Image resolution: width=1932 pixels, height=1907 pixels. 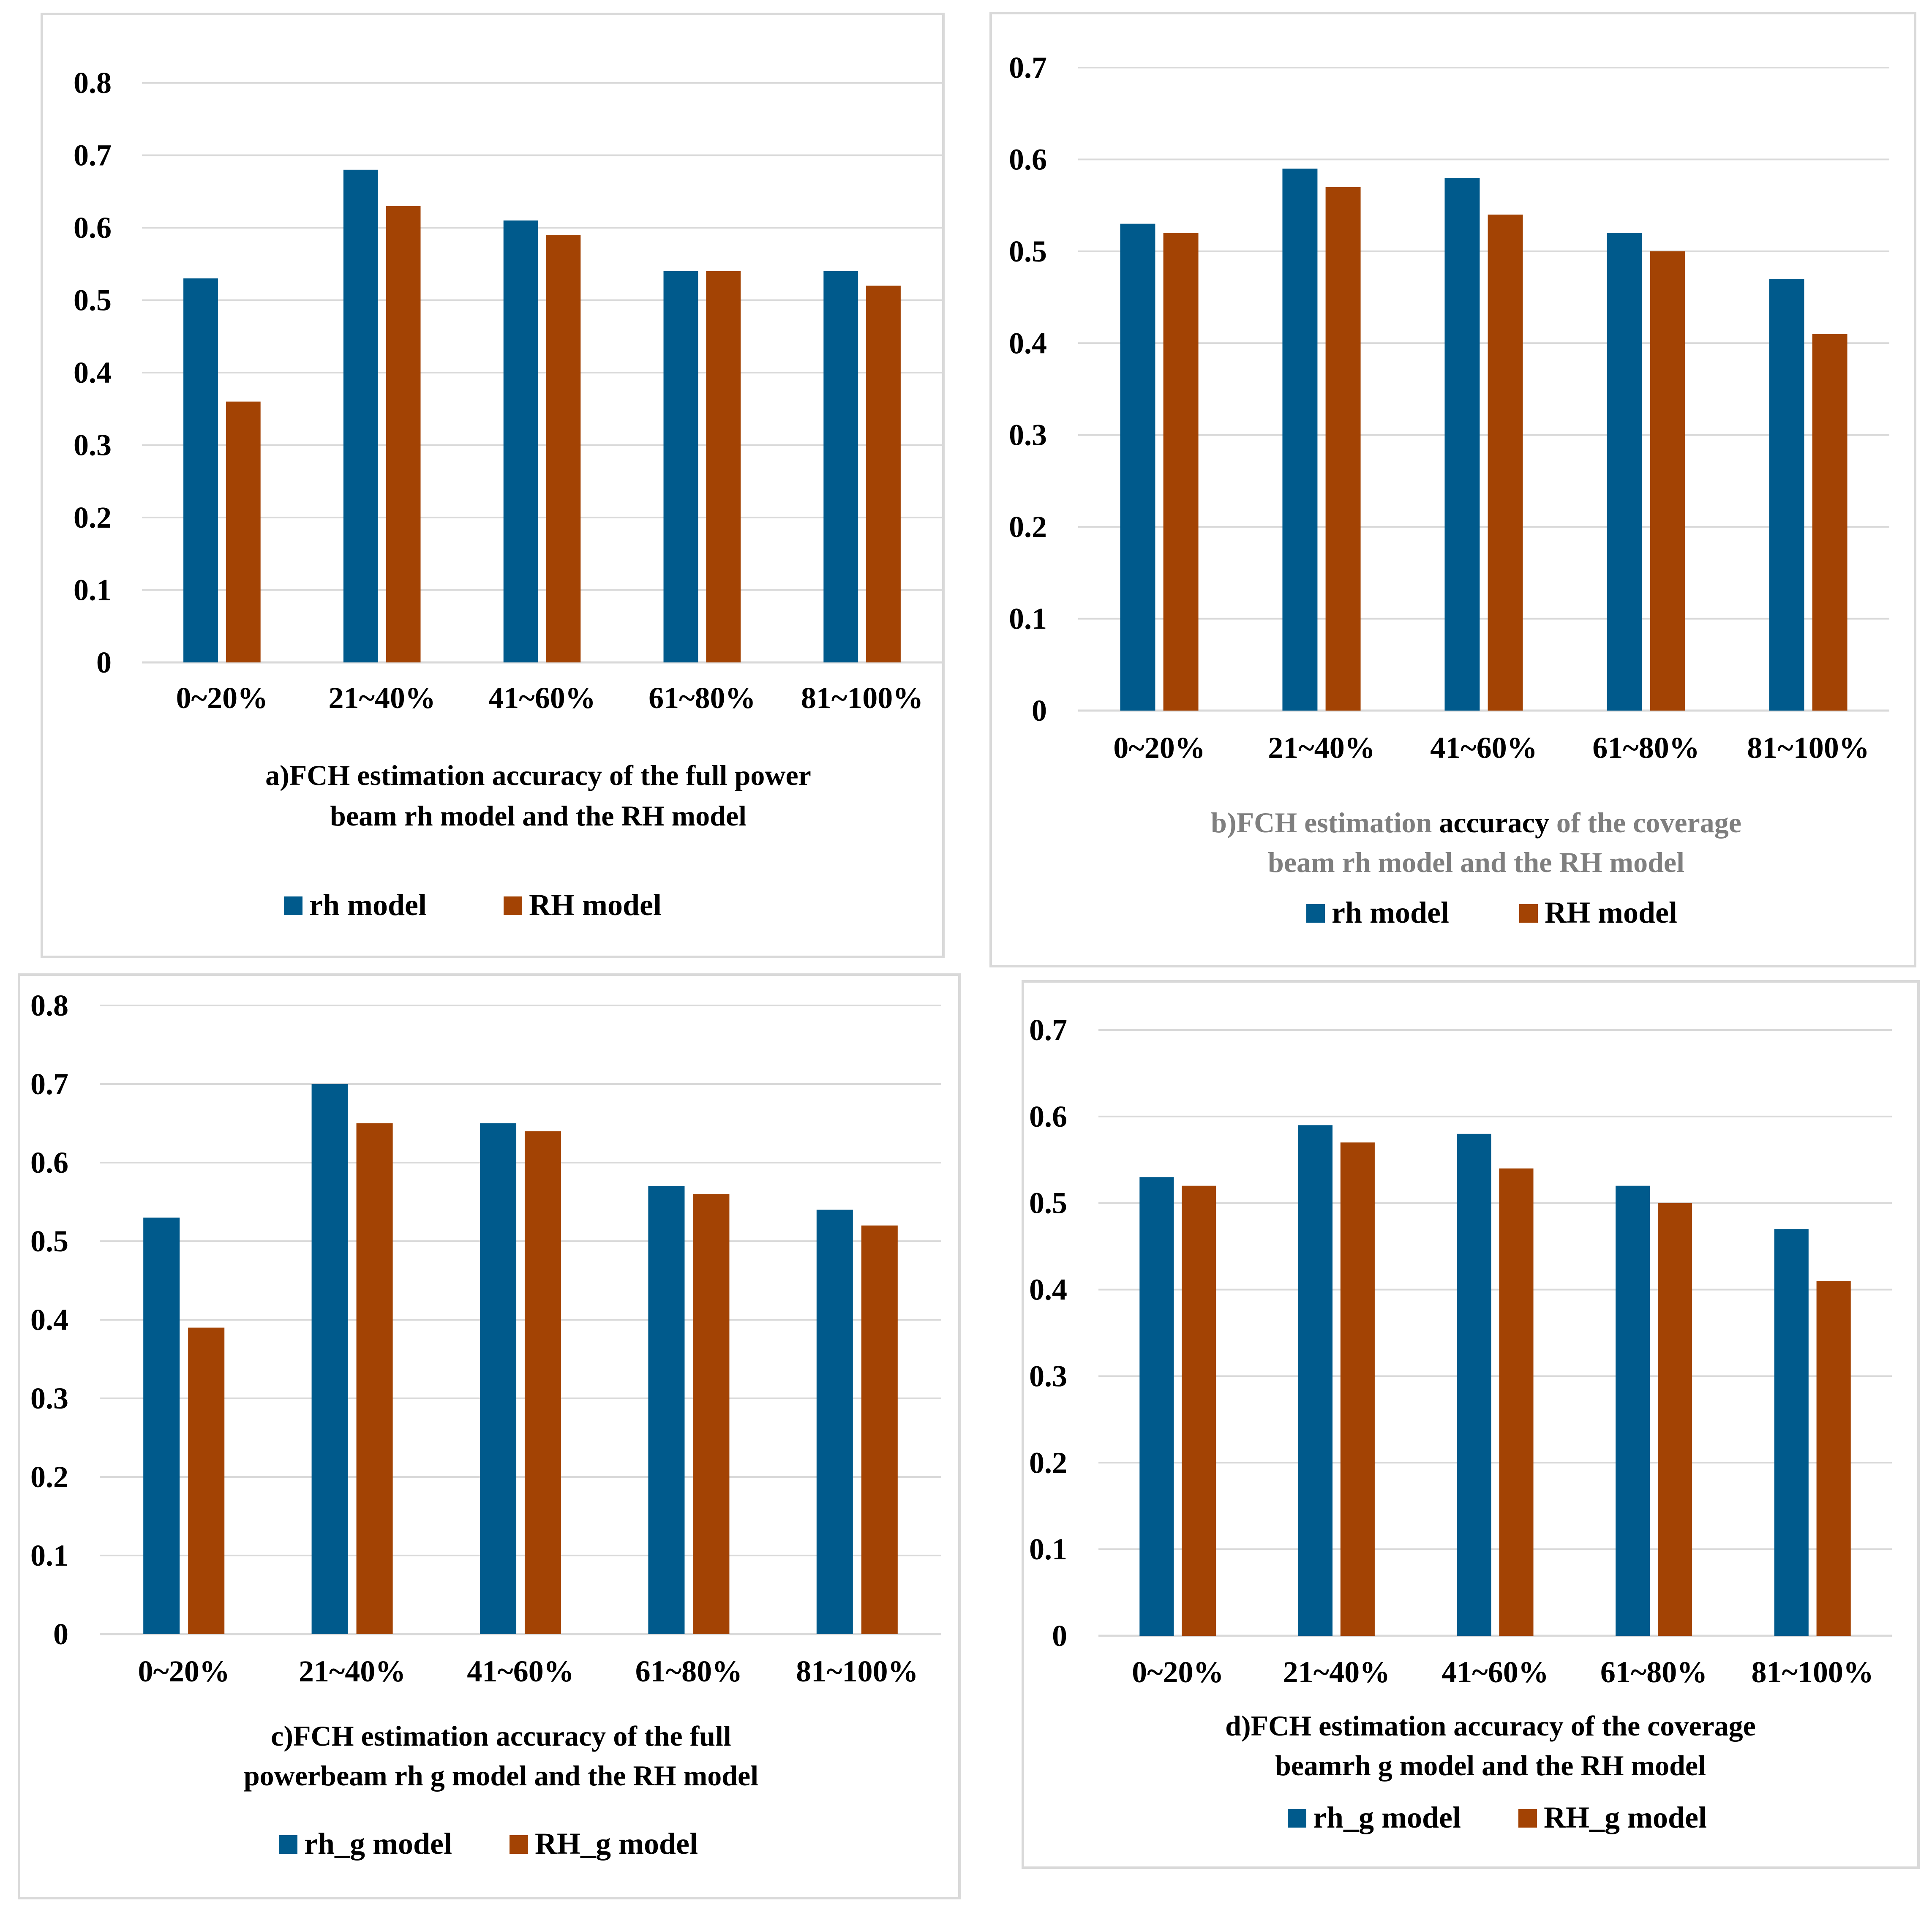 What do you see at coordinates (1645, 822) in the screenshot?
I see `caption-part-3: of the coverage` at bounding box center [1645, 822].